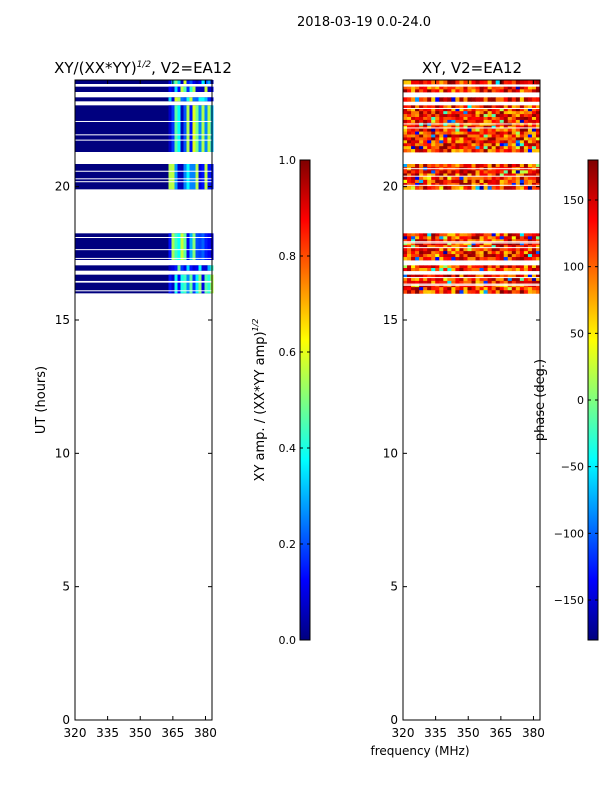 The image size is (600, 800). I want to click on phase-x-axis-label: frequency (MHz), so click(419, 751).